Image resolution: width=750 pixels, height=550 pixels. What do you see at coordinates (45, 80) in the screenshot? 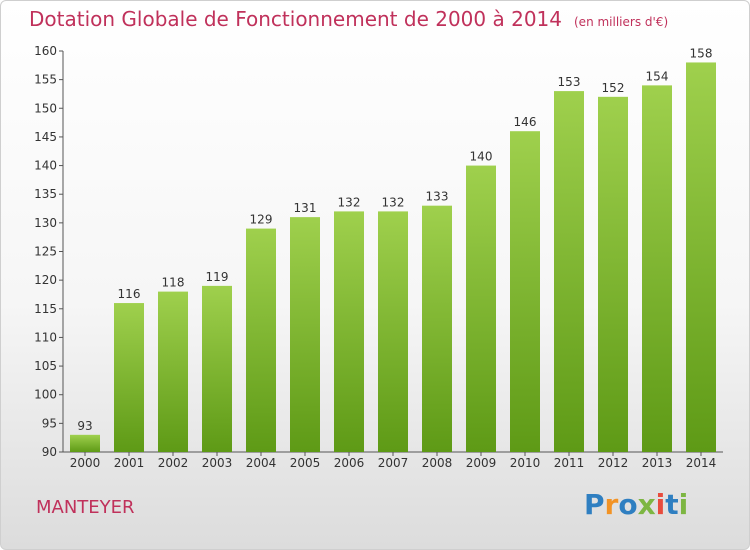
I see `y-tick-label: 155` at bounding box center [45, 80].